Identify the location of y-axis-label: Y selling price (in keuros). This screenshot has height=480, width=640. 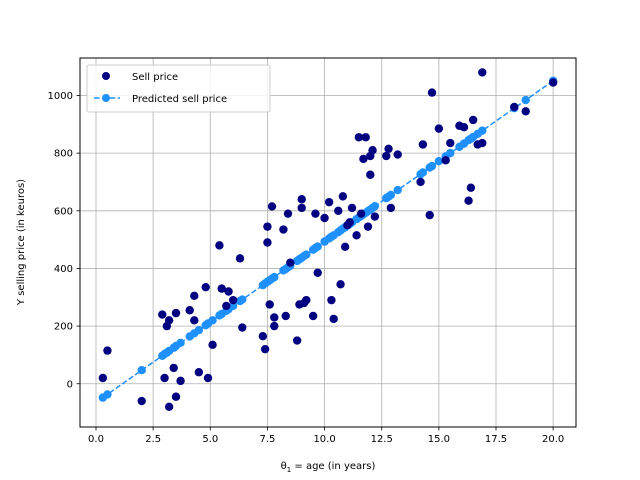
(21, 242).